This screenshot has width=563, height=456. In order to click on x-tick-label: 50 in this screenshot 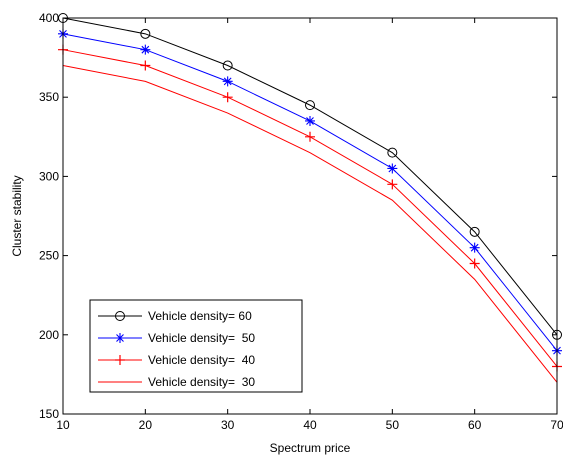, I will do `click(393, 425)`.